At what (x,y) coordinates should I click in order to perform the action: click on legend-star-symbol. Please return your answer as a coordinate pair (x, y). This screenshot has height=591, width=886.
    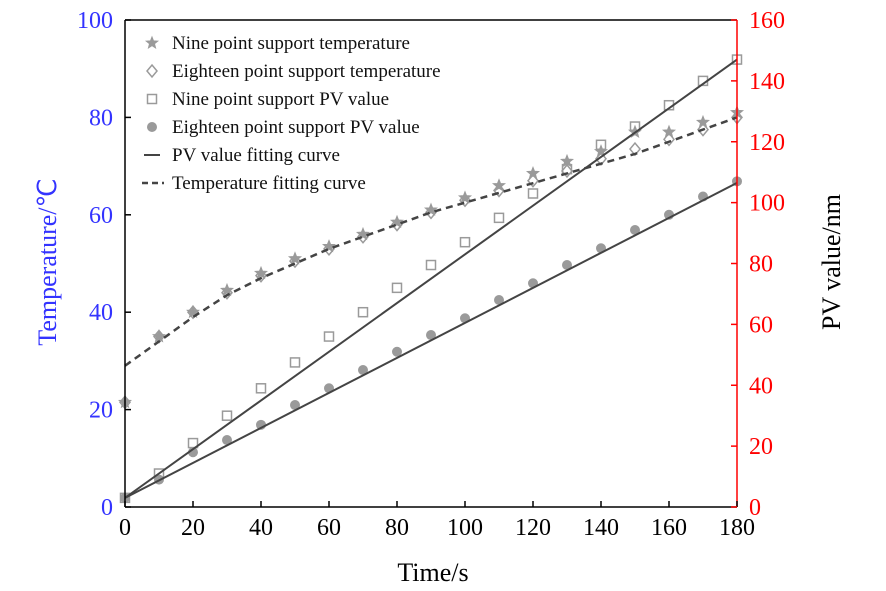
    Looking at the image, I should click on (152, 42).